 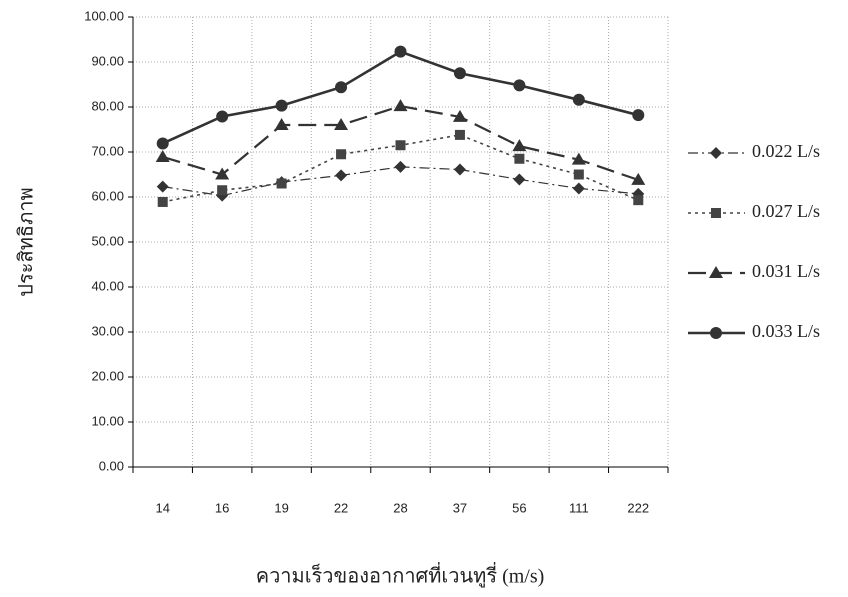 I want to click on y-tick-label: 100.00, so click(x=104, y=15).